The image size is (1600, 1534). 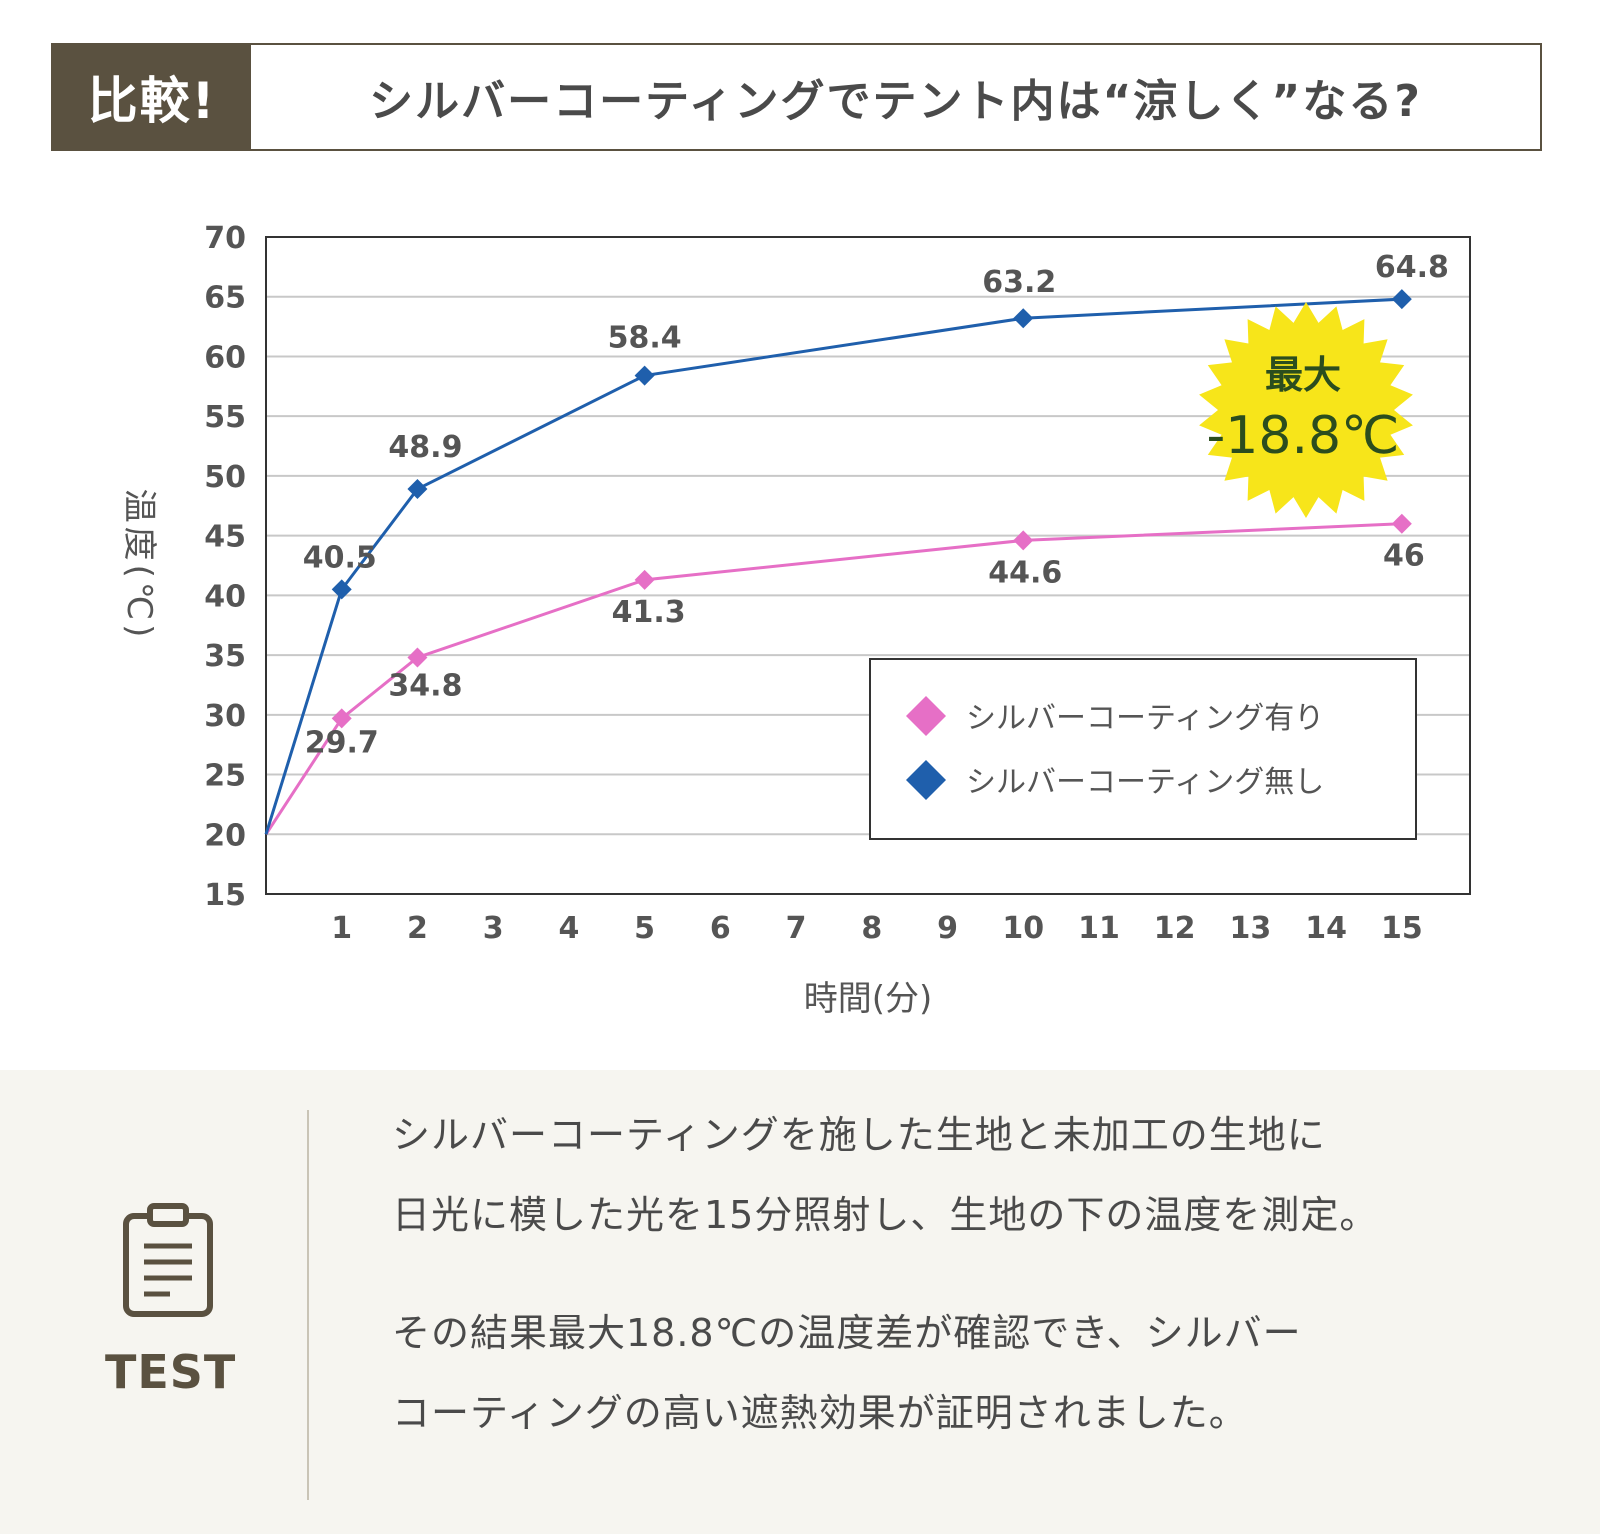 I want to click on x-tick-label: 13, so click(x=1251, y=928).